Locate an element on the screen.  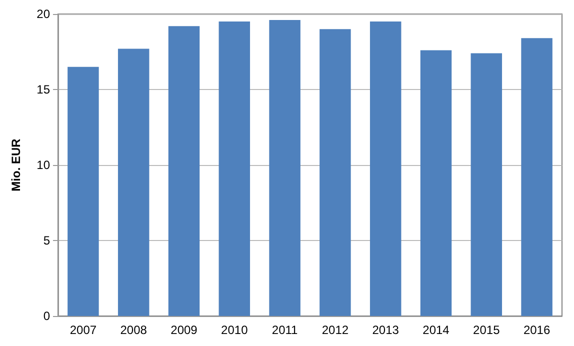
x-tick-label: 2009 is located at coordinates (184, 330).